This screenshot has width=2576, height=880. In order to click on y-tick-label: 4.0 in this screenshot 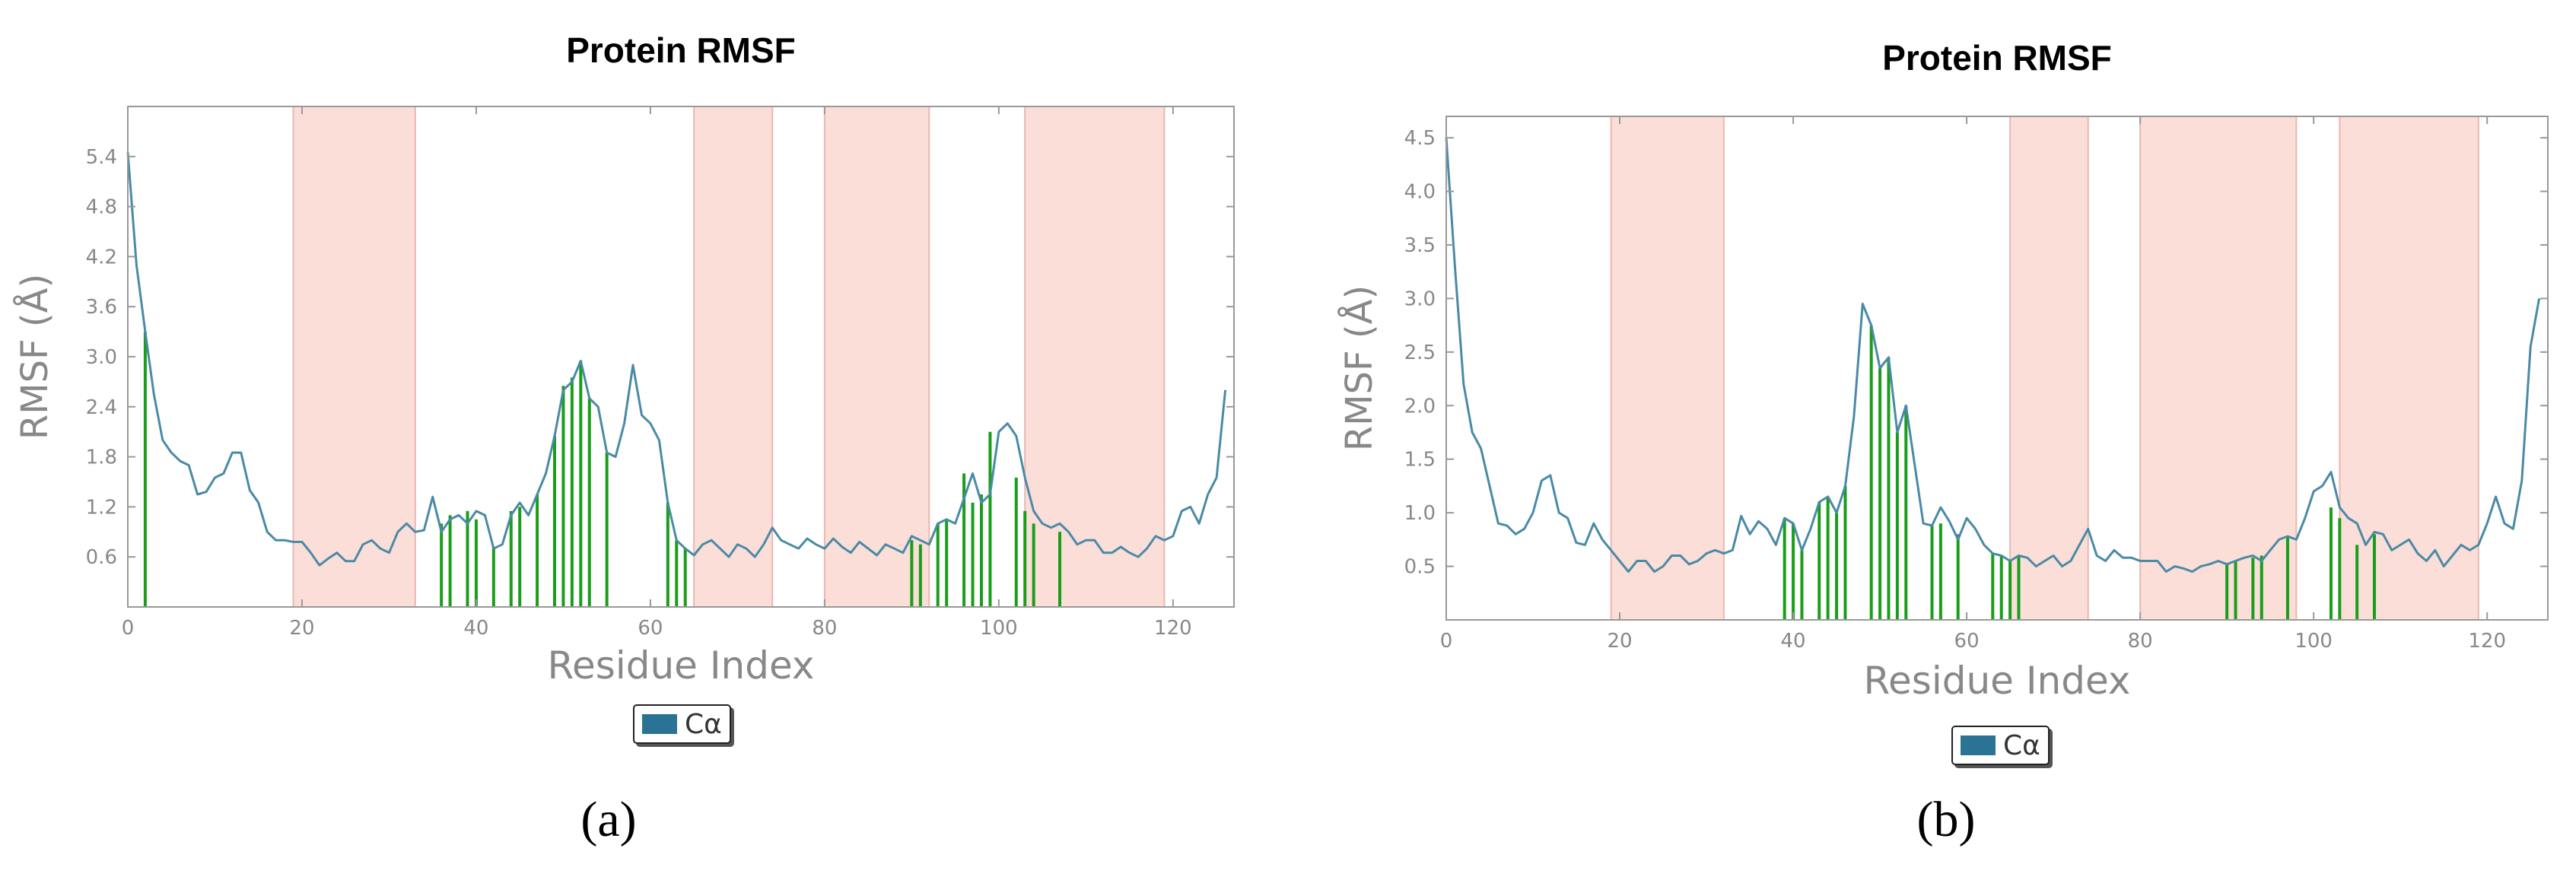, I will do `click(1420, 192)`.